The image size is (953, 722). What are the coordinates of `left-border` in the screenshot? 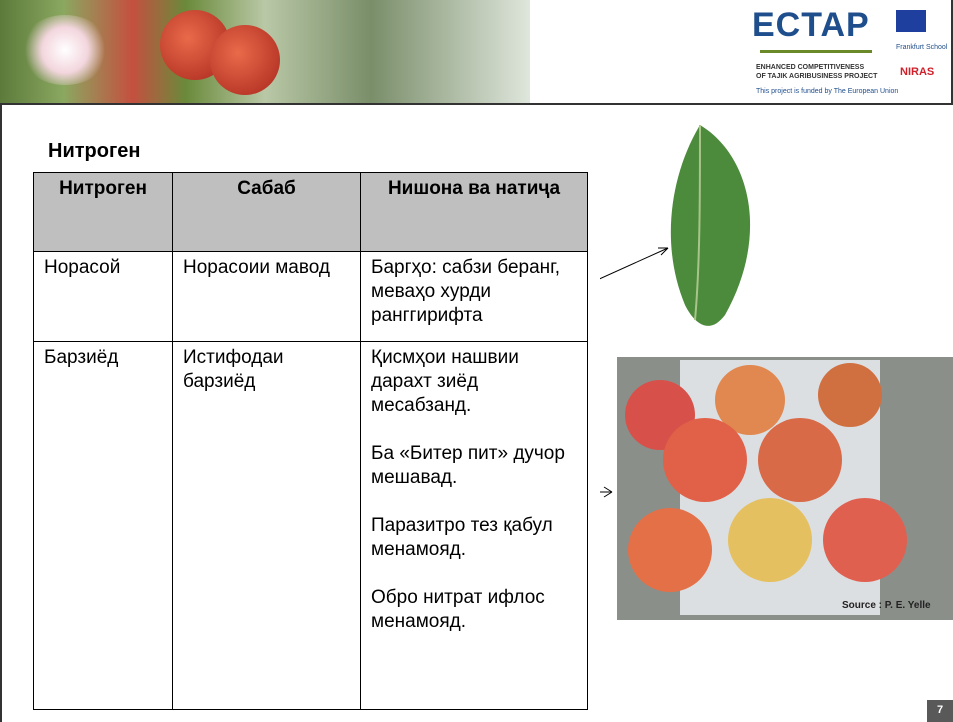 It's located at (1, 412).